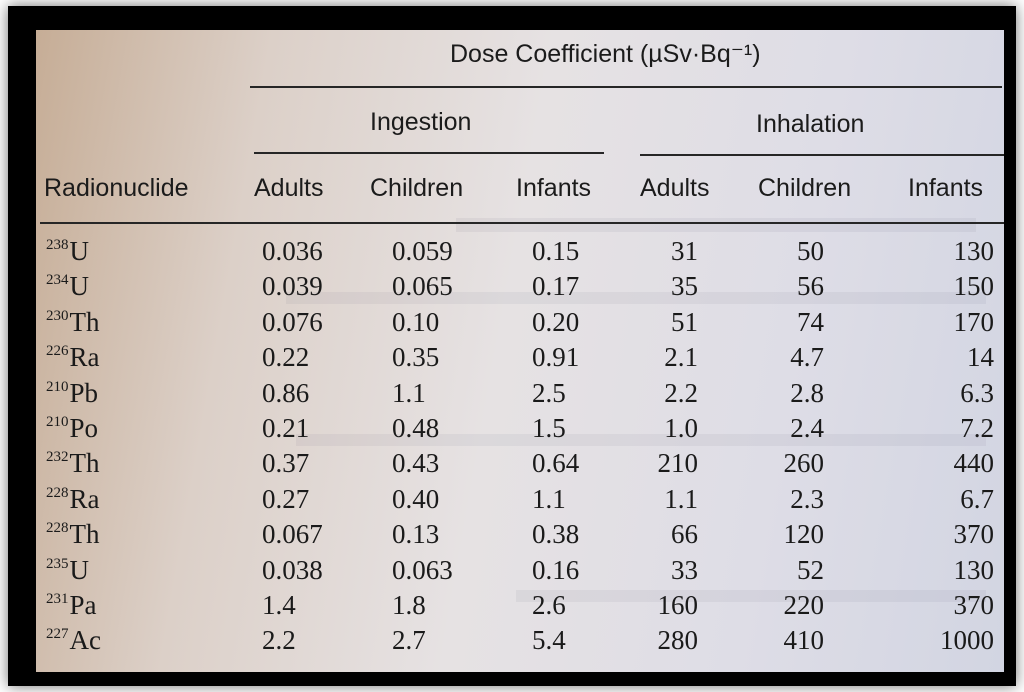 The height and width of the screenshot is (692, 1024). I want to click on column-header-inhalation-adults: Adults, so click(675, 188).